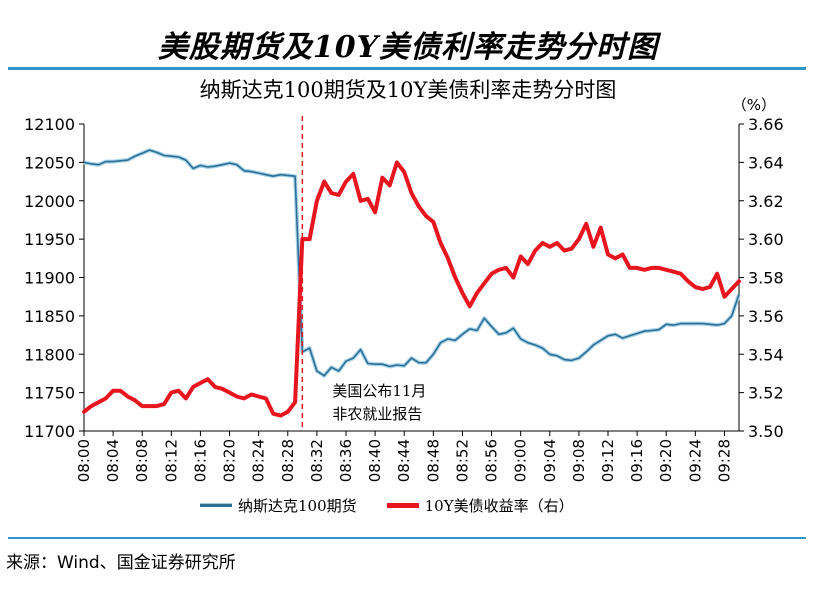  What do you see at coordinates (407, 68) in the screenshot?
I see `top-divider` at bounding box center [407, 68].